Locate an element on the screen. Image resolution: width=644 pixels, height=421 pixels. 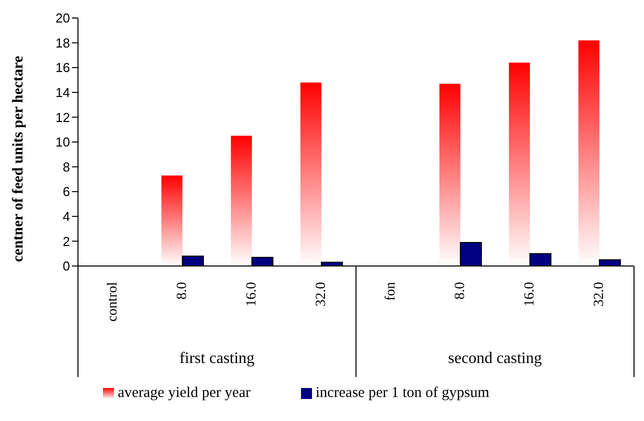
y-axis-title: centner of feed units per hectare is located at coordinates (18, 158).